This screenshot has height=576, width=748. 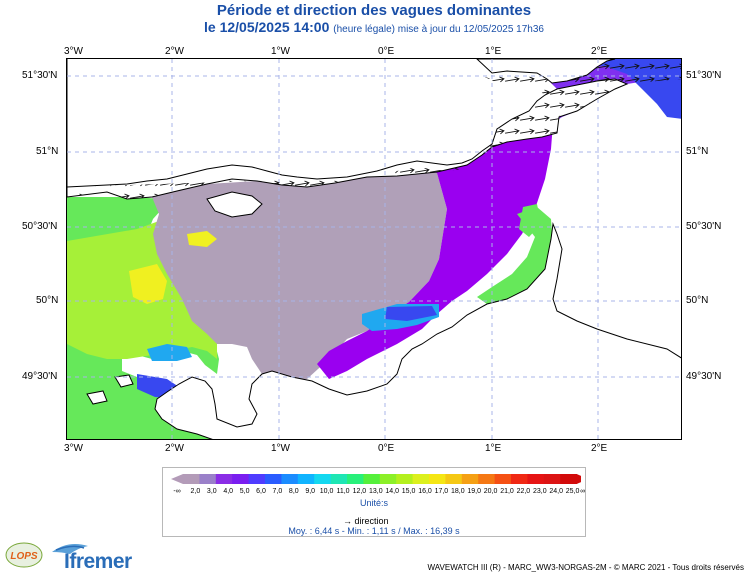 I want to click on lat-label-left: 50°N, so click(x=47, y=300).